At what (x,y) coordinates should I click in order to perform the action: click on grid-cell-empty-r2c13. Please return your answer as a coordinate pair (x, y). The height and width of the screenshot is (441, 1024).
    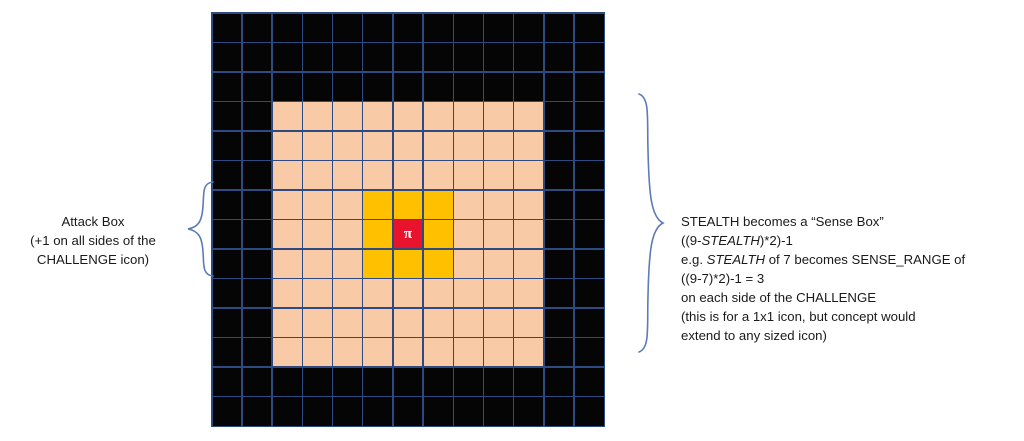
    Looking at the image, I should click on (589, 57).